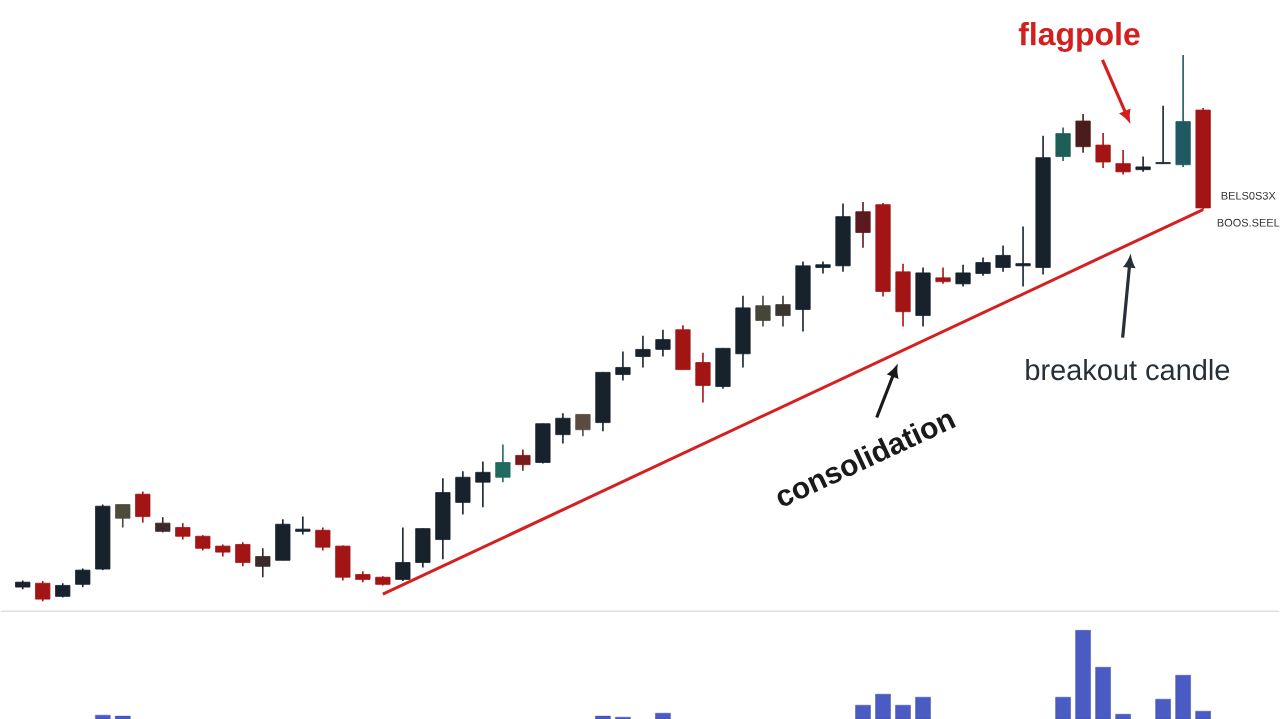 Image resolution: width=1280 pixels, height=719 pixels. I want to click on text: flagpole, so click(1079, 36).